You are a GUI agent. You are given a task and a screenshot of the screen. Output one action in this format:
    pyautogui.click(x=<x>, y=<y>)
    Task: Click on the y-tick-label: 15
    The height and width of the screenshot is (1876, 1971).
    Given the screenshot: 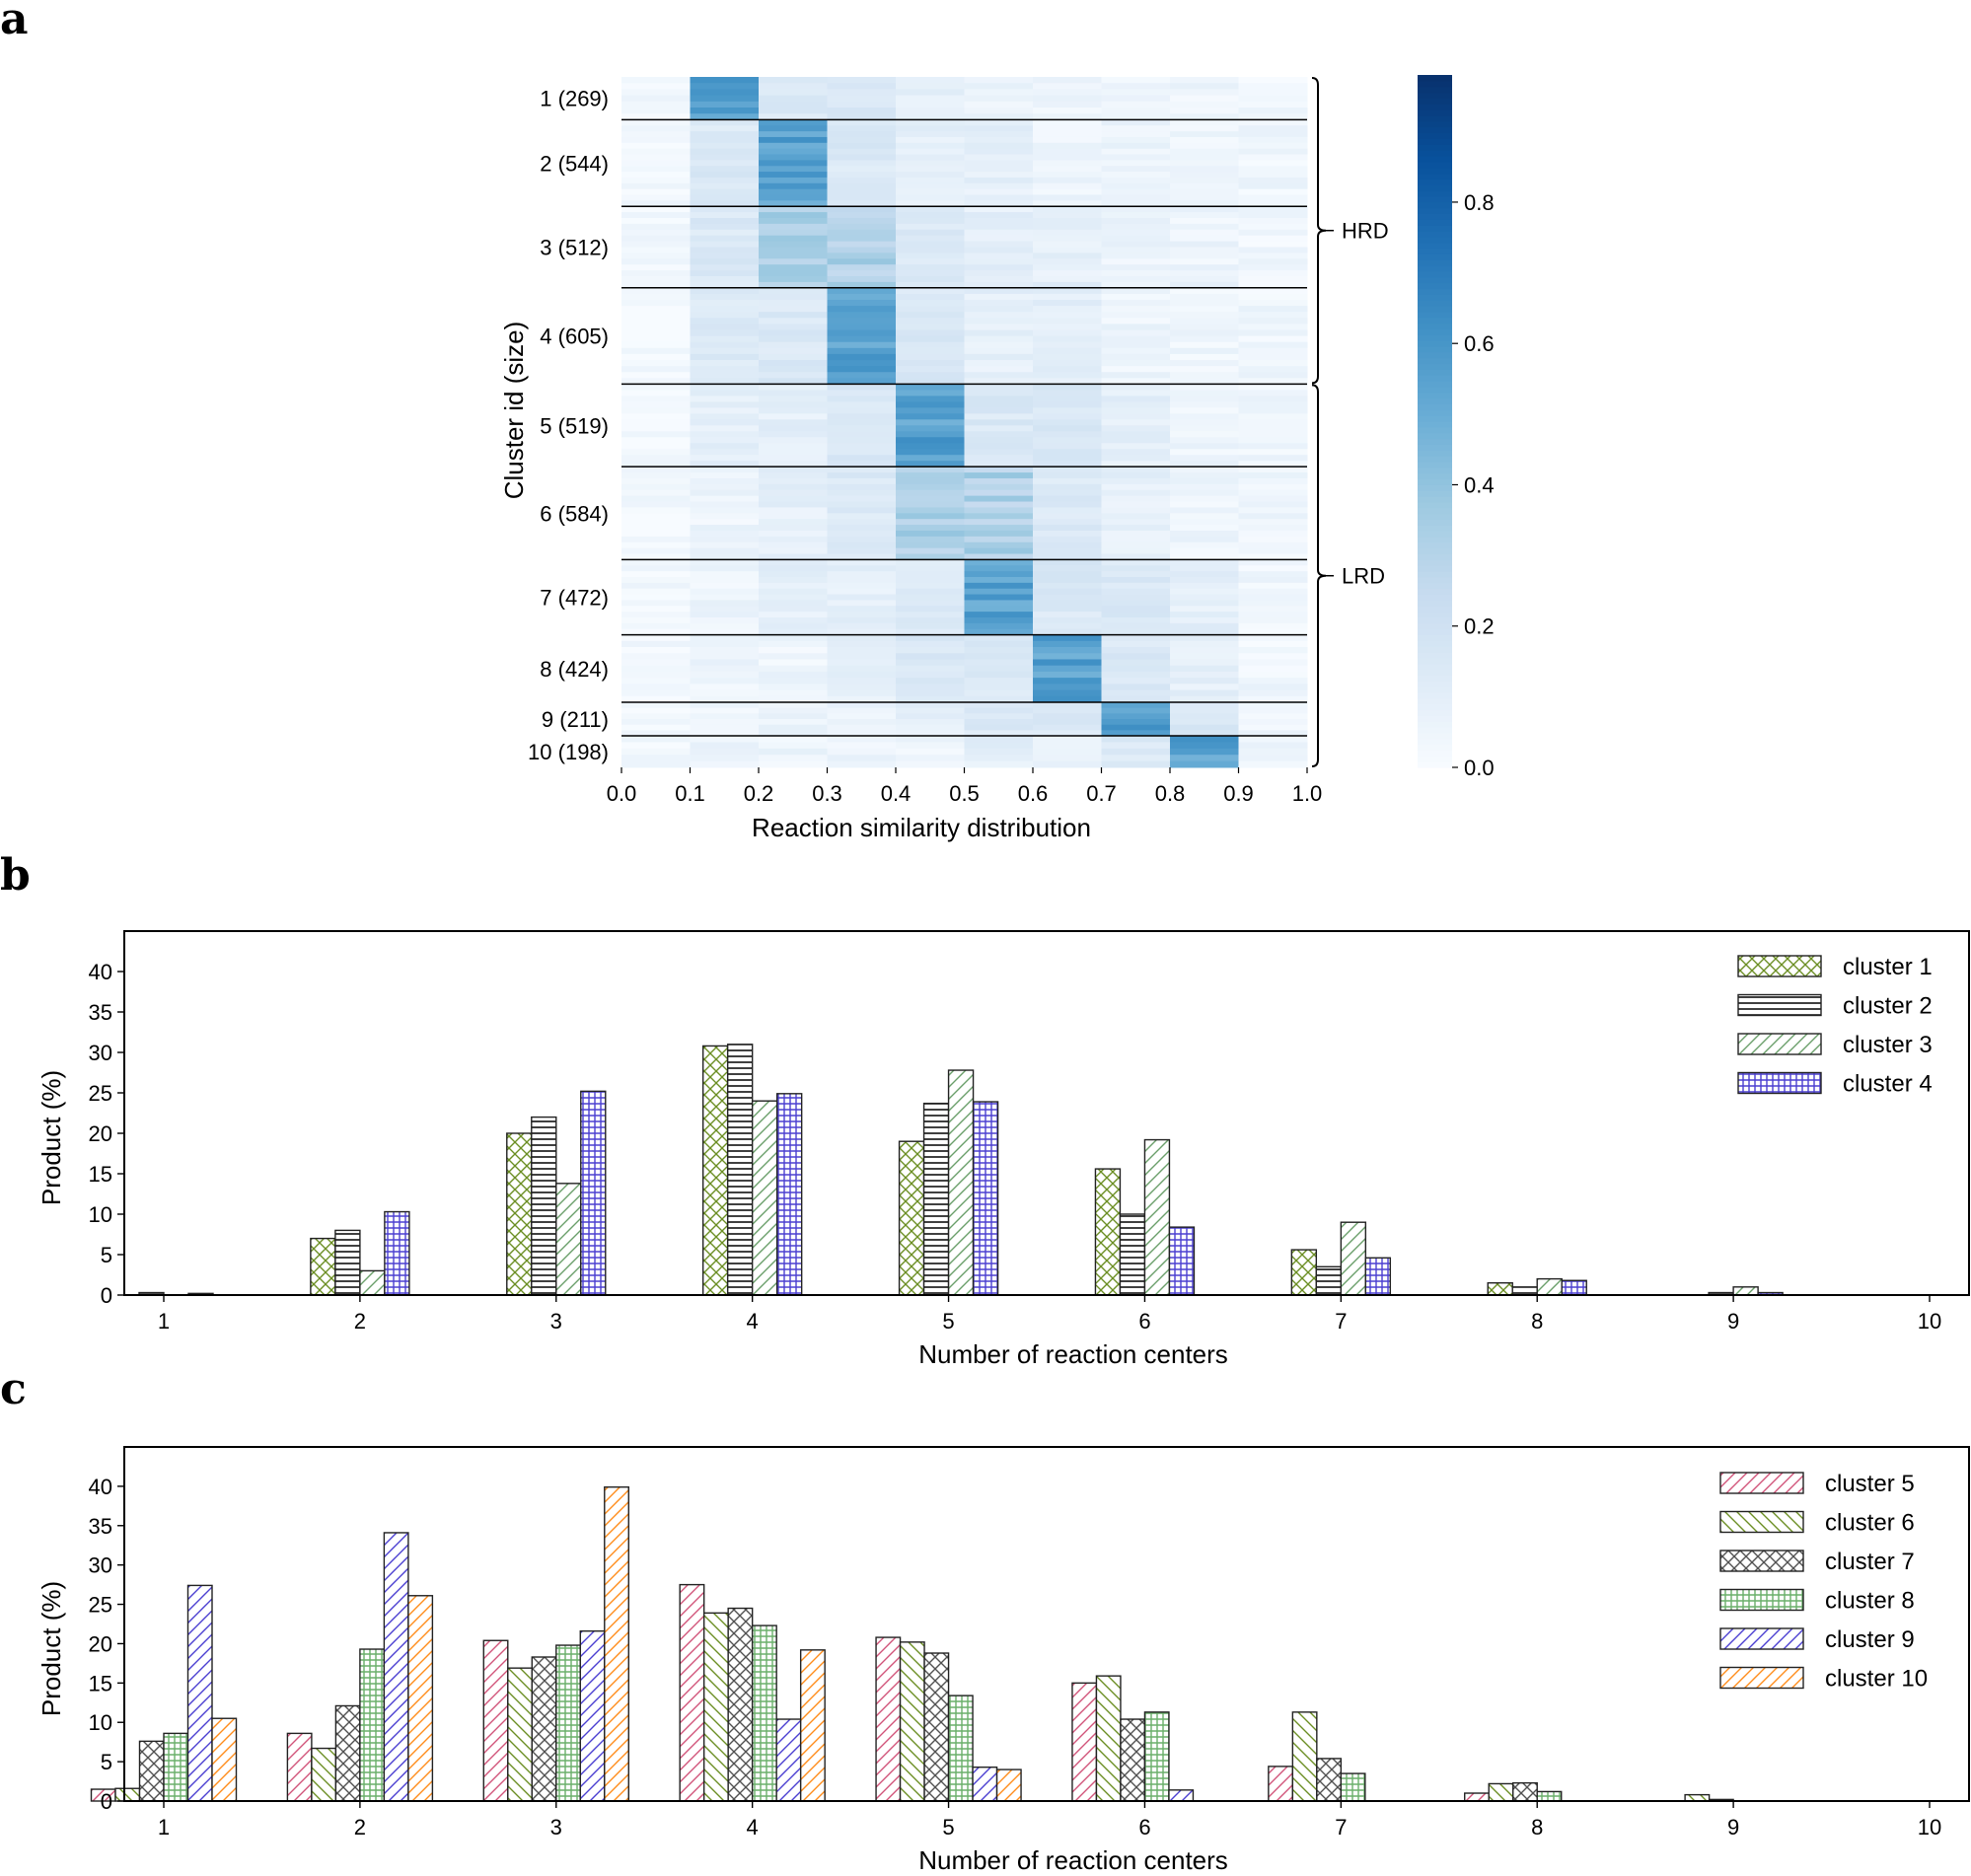 What is the action you would take?
    pyautogui.click(x=100, y=1683)
    